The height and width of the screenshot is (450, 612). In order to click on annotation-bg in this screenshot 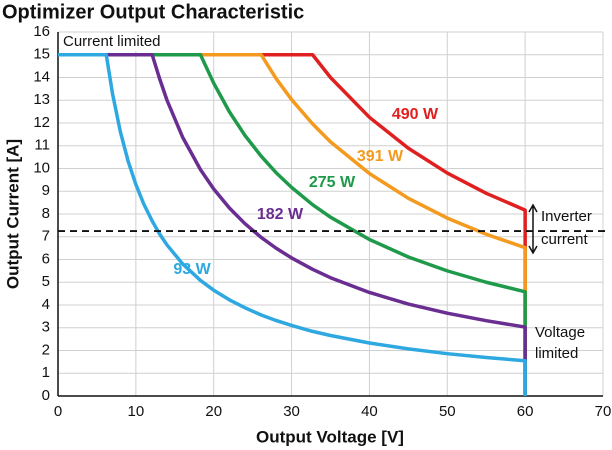, I will do `click(122, 42)`.